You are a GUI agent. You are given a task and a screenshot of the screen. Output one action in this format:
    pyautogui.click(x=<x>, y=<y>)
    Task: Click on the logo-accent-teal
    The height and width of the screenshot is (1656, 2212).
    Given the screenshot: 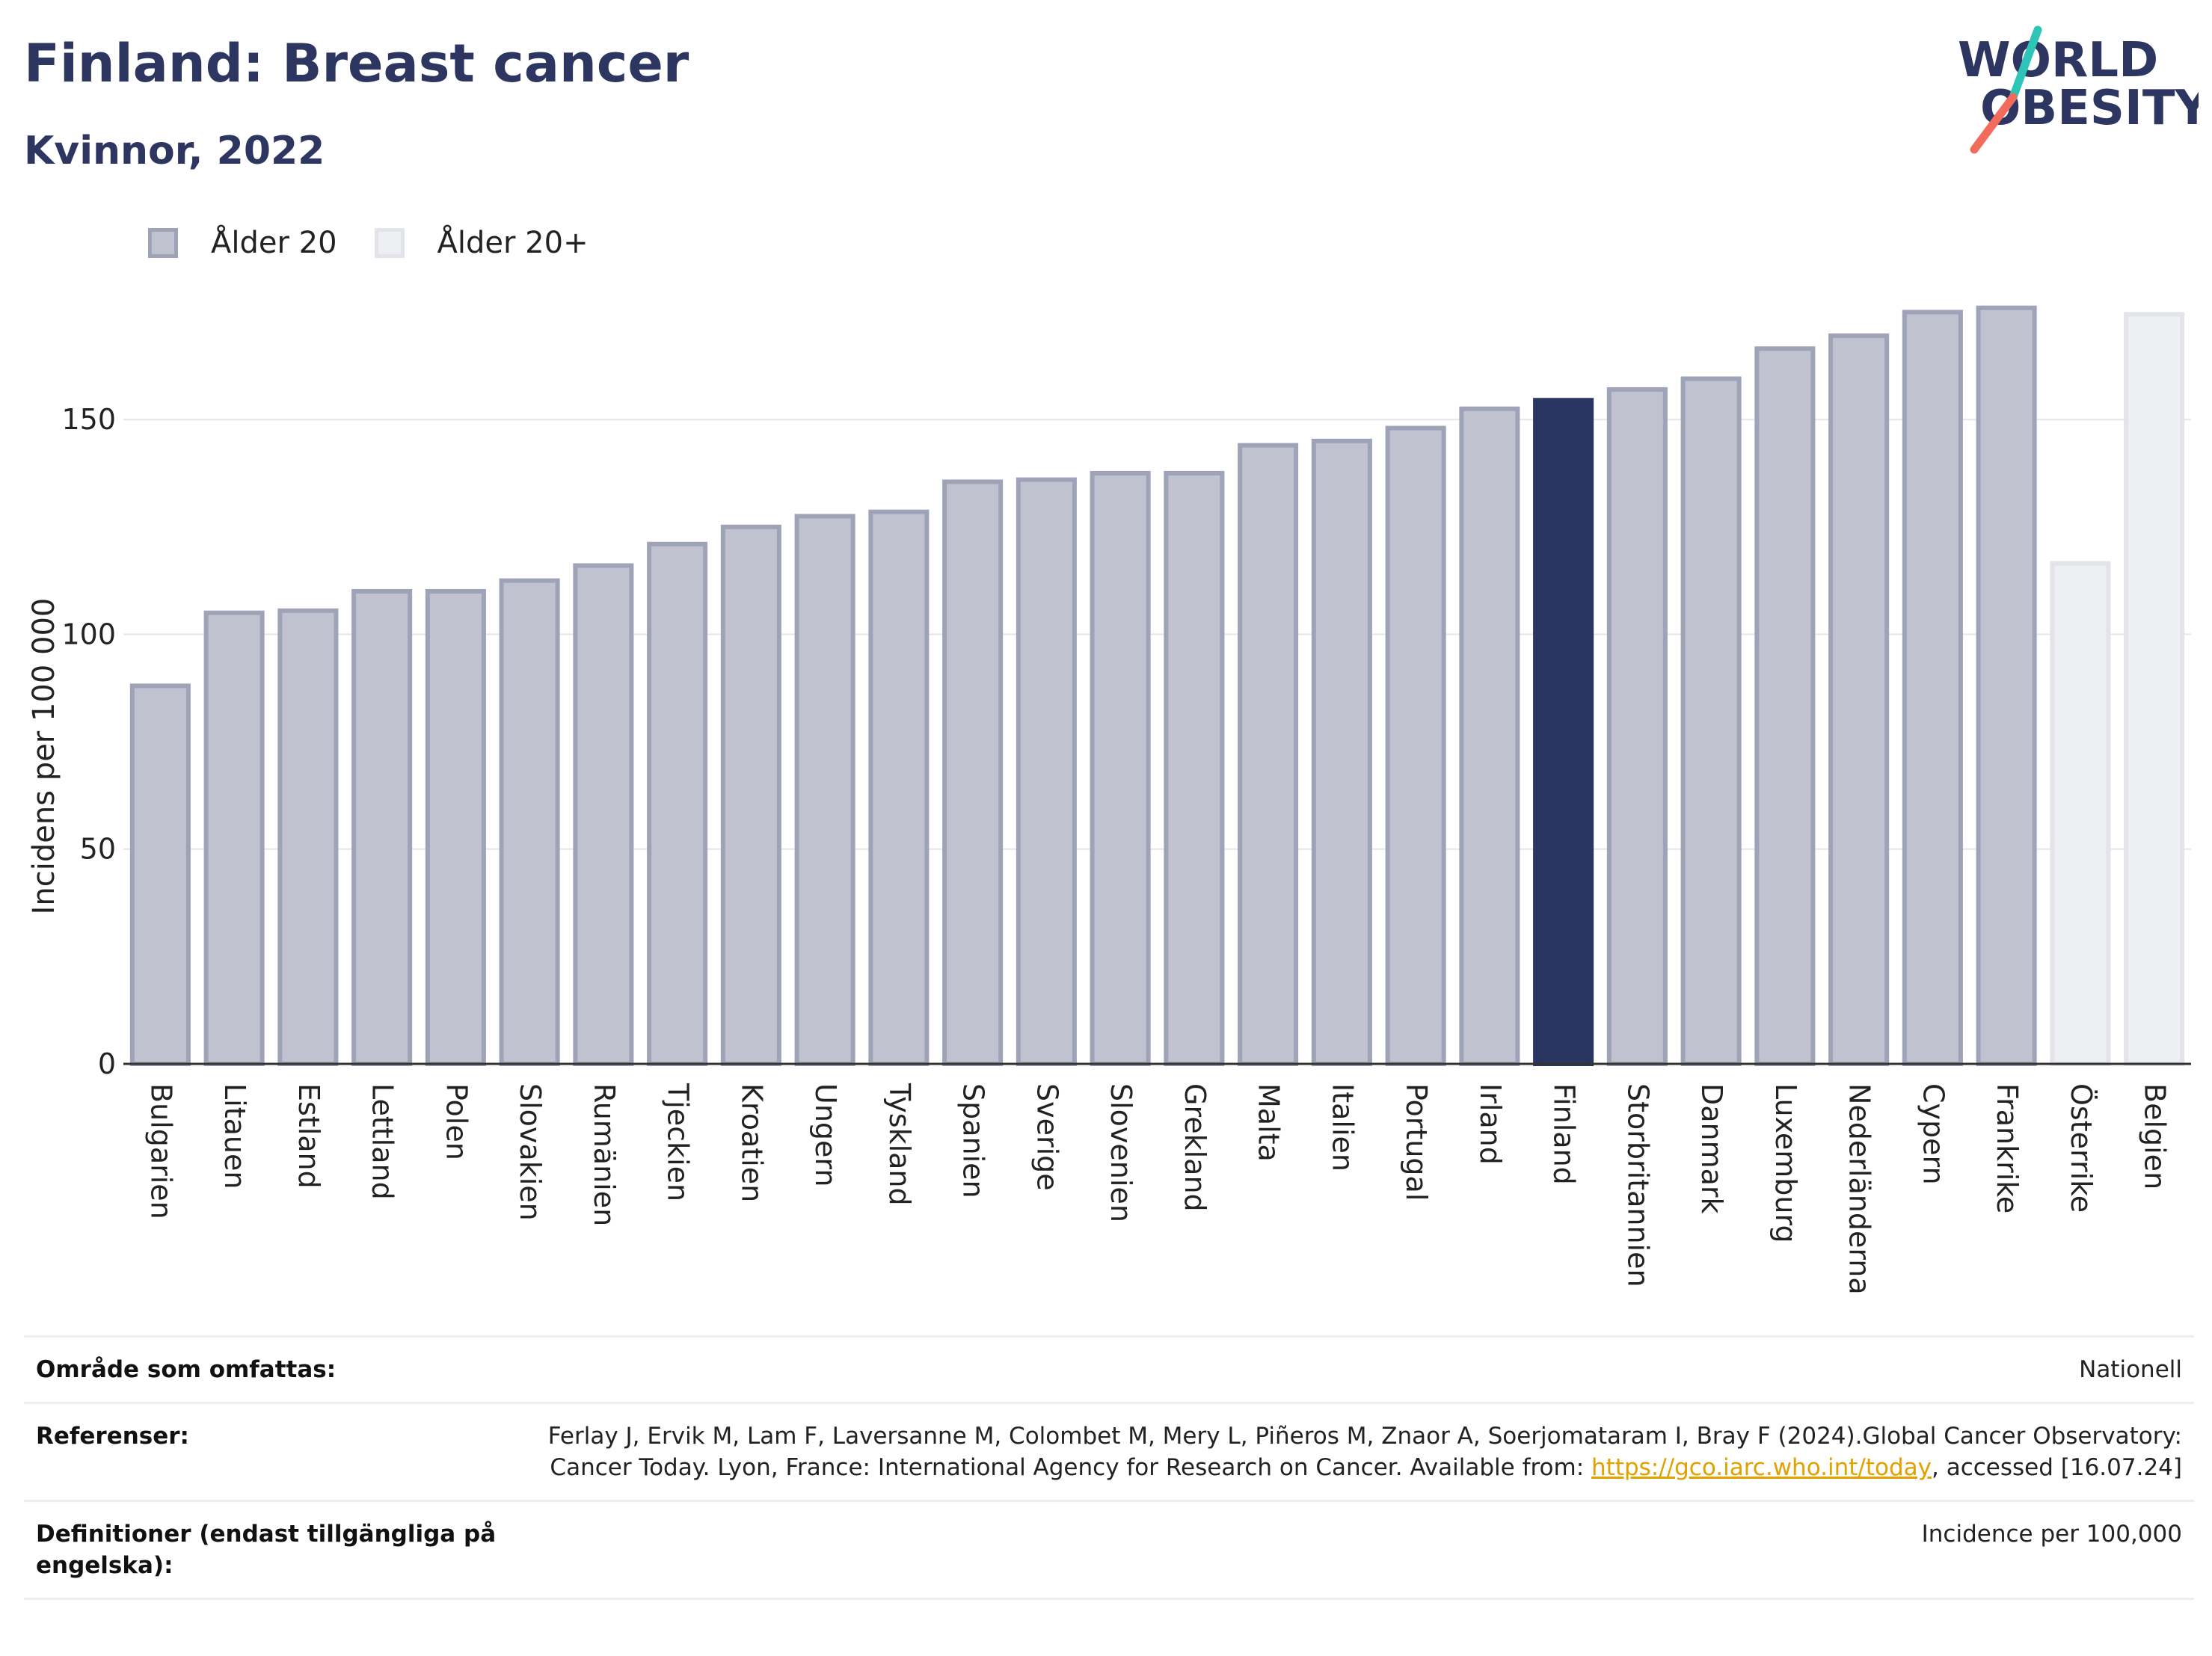 What is the action you would take?
    pyautogui.click(x=2025, y=63)
    